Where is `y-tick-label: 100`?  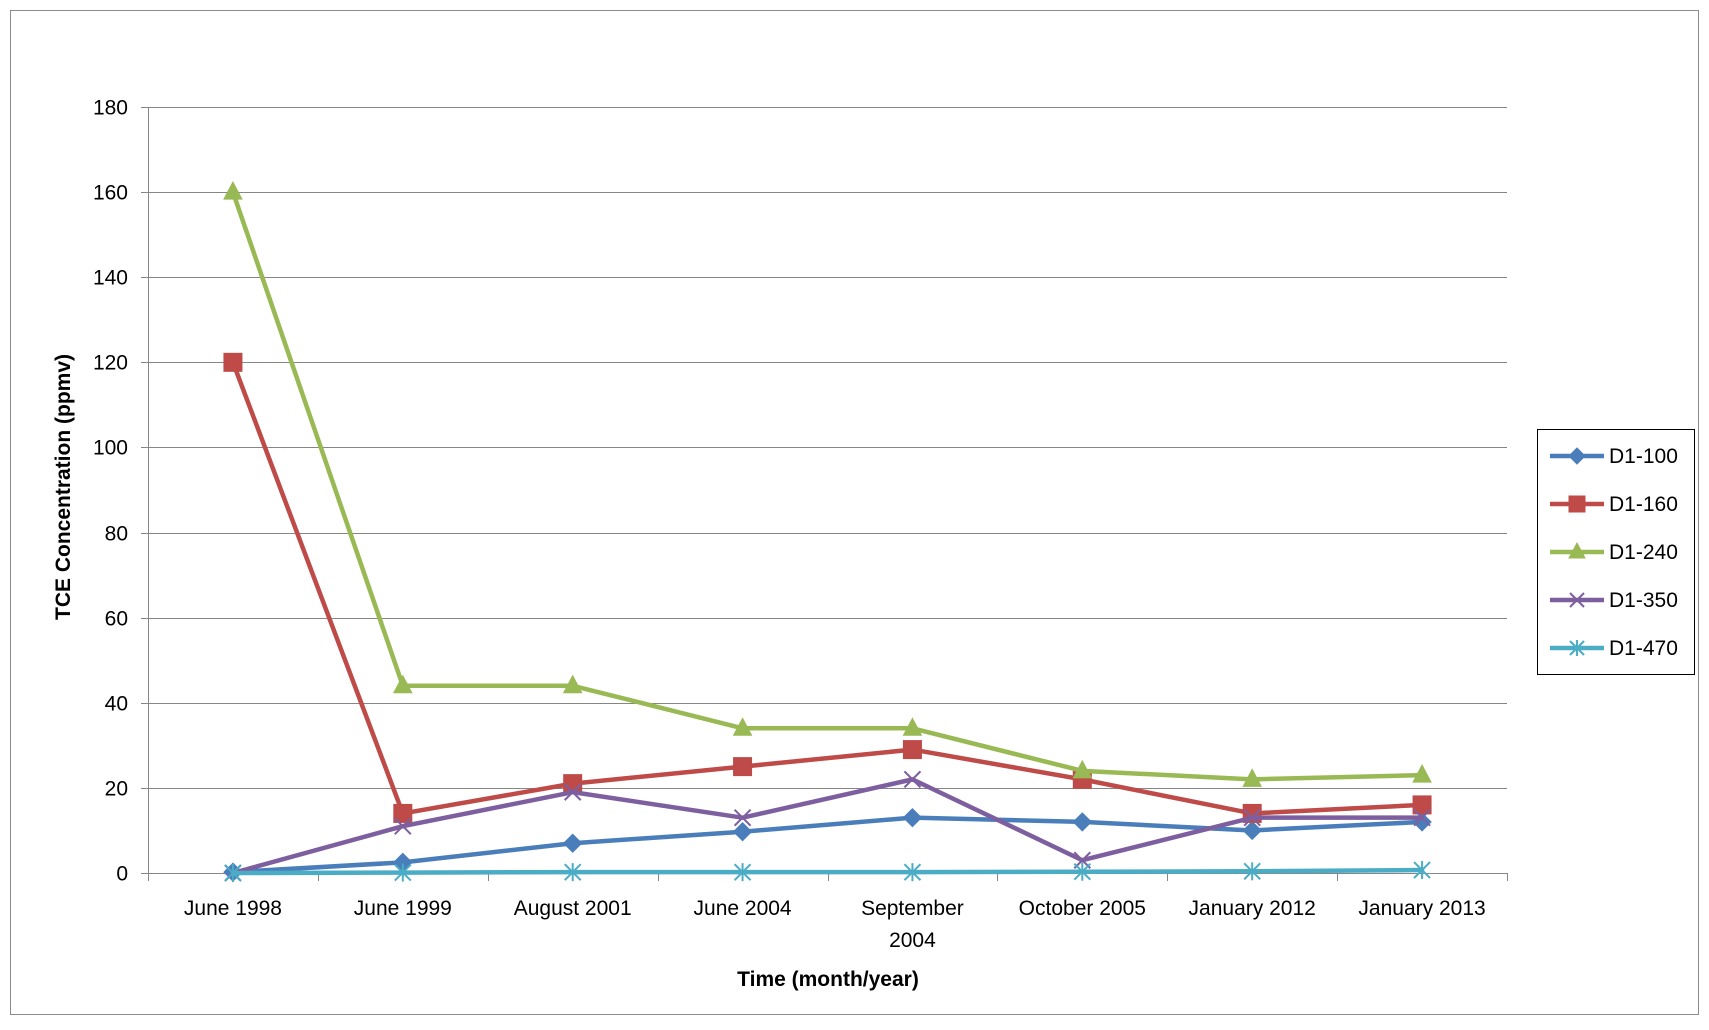 y-tick-label: 100 is located at coordinates (110, 448).